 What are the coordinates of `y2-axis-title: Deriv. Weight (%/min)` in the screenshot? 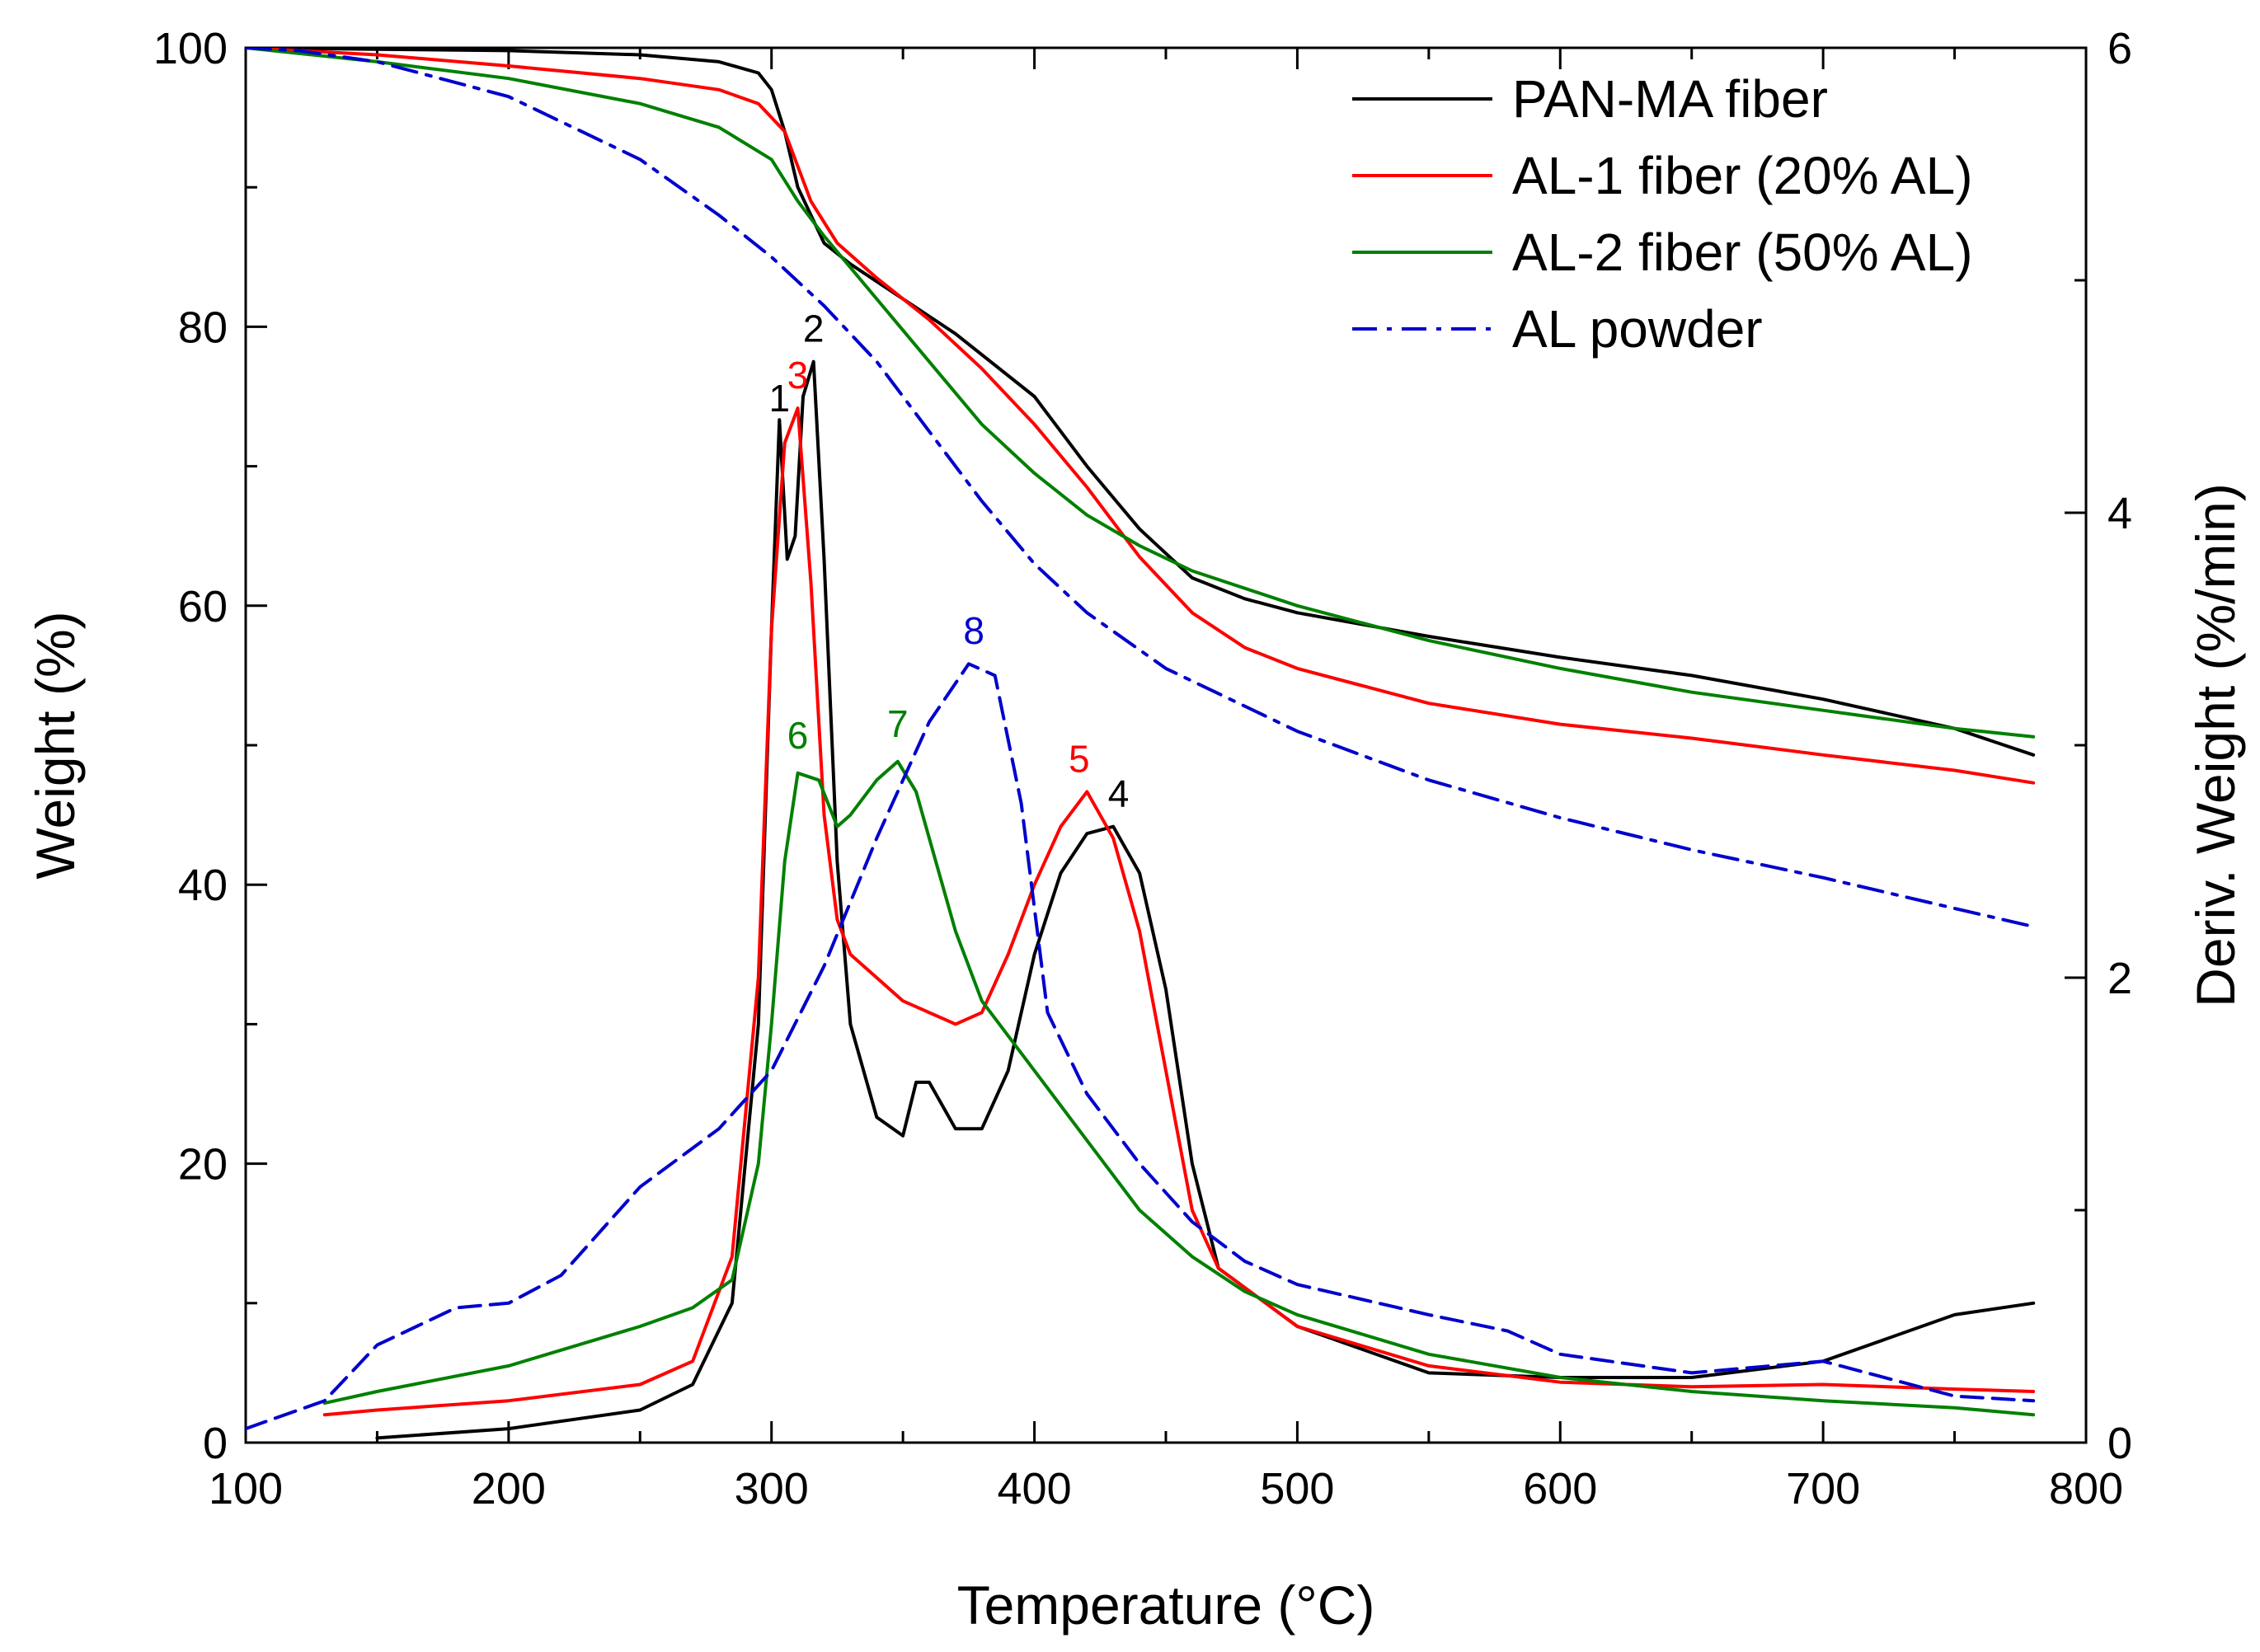 It's located at (2215, 745).